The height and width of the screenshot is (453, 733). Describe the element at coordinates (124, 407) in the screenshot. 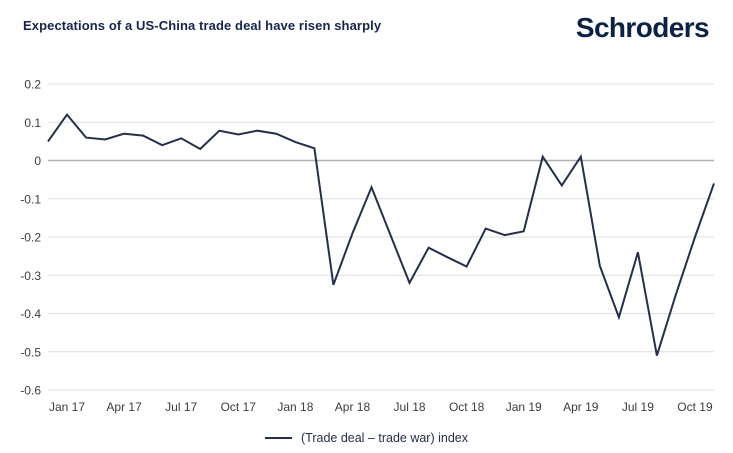

I see `x-tick-label: Apr 17` at that location.